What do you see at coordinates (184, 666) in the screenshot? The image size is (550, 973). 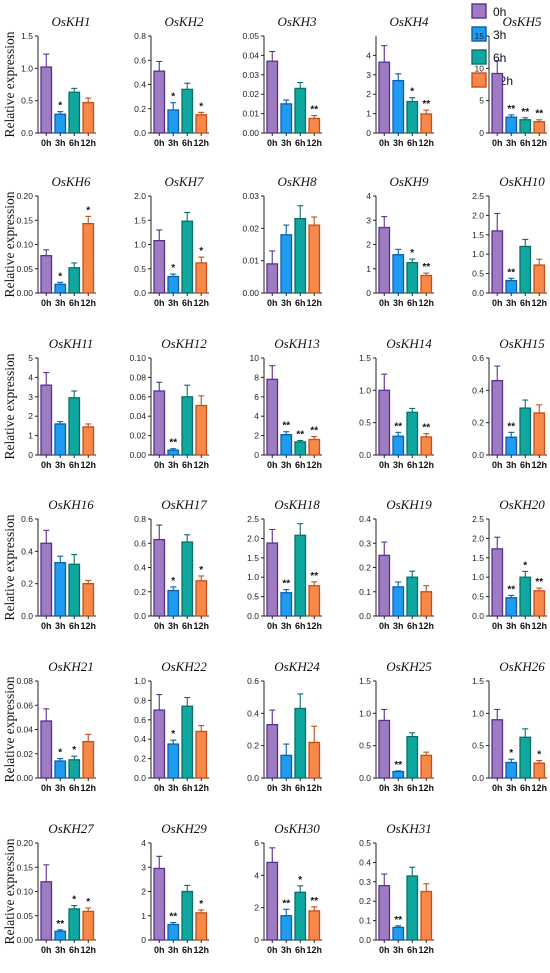 I see `panel-title: OsKH22` at bounding box center [184, 666].